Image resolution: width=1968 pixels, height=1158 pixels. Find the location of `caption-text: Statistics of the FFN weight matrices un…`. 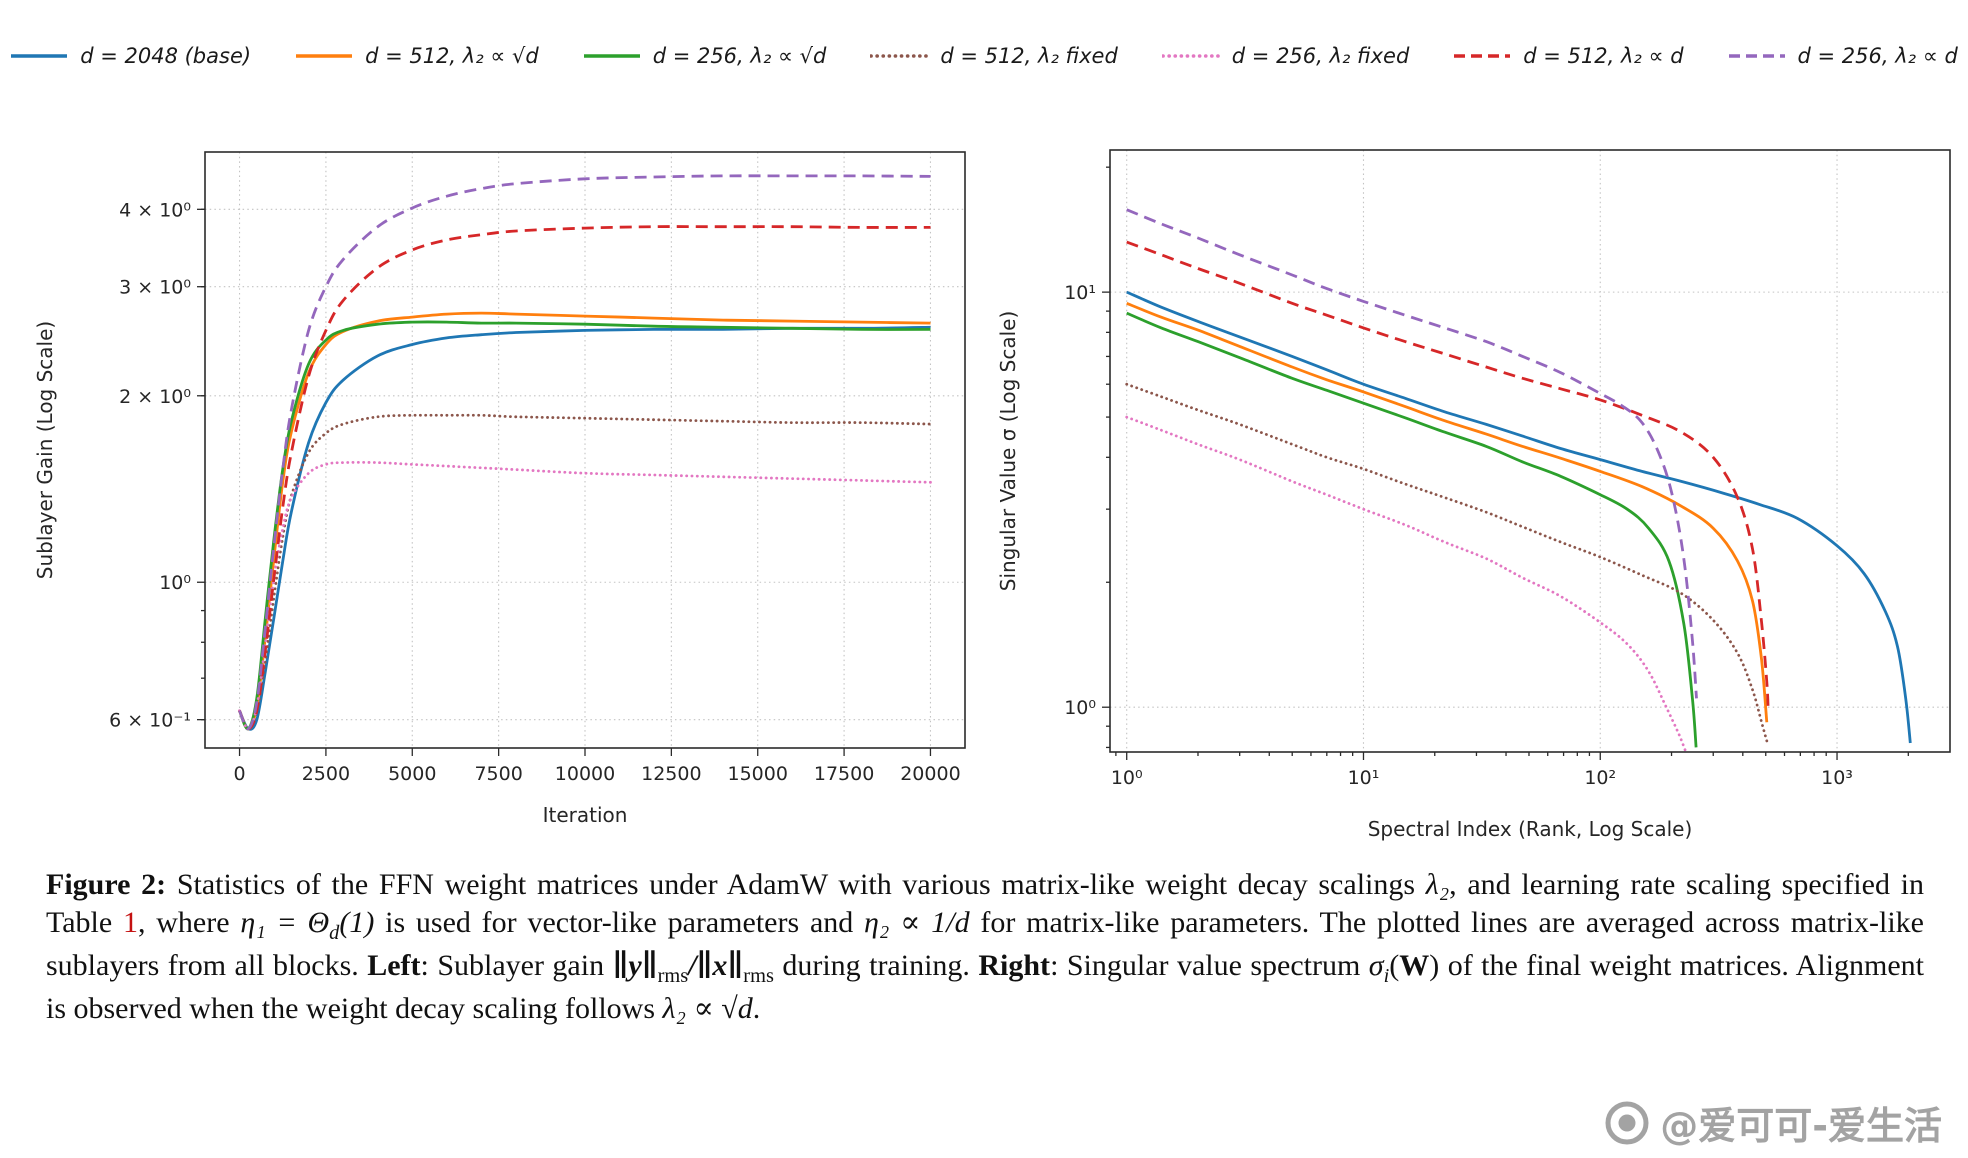

caption-text: Statistics of the FFN weight matrices un… is located at coordinates (796, 884).